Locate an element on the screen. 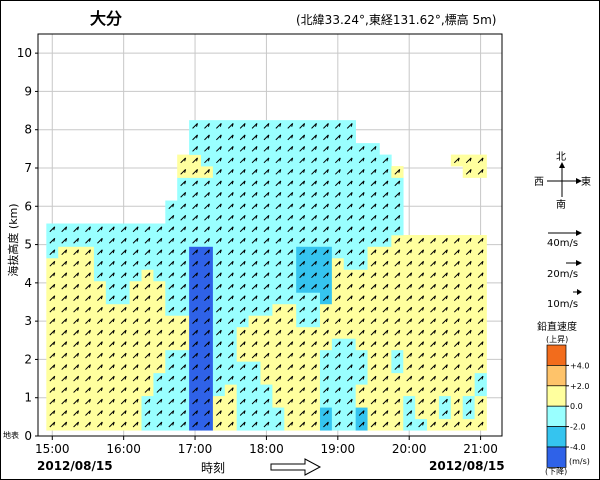  y-axis-label: 海抜高度 (km) is located at coordinates (13, 239).